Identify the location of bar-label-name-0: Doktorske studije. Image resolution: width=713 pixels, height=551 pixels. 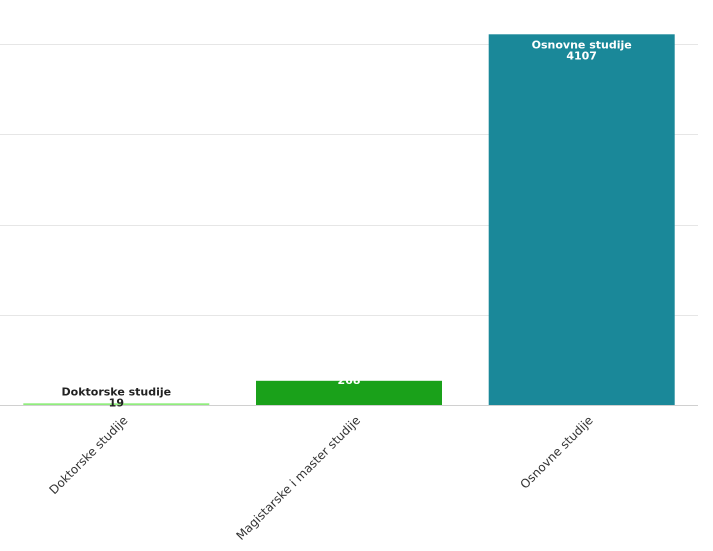
(117, 391).